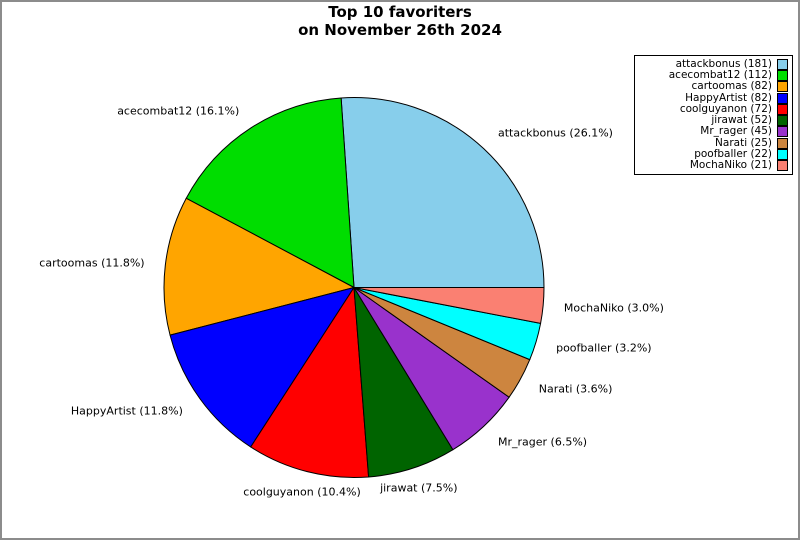 This screenshot has height=540, width=800. What do you see at coordinates (720, 75) in the screenshot?
I see `legend-label: acecombat12 (112)` at bounding box center [720, 75].